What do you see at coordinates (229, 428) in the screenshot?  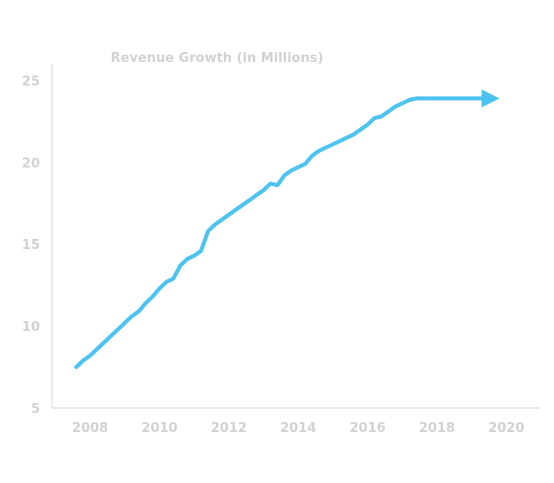 I see `x-tick-label: 2012` at bounding box center [229, 428].